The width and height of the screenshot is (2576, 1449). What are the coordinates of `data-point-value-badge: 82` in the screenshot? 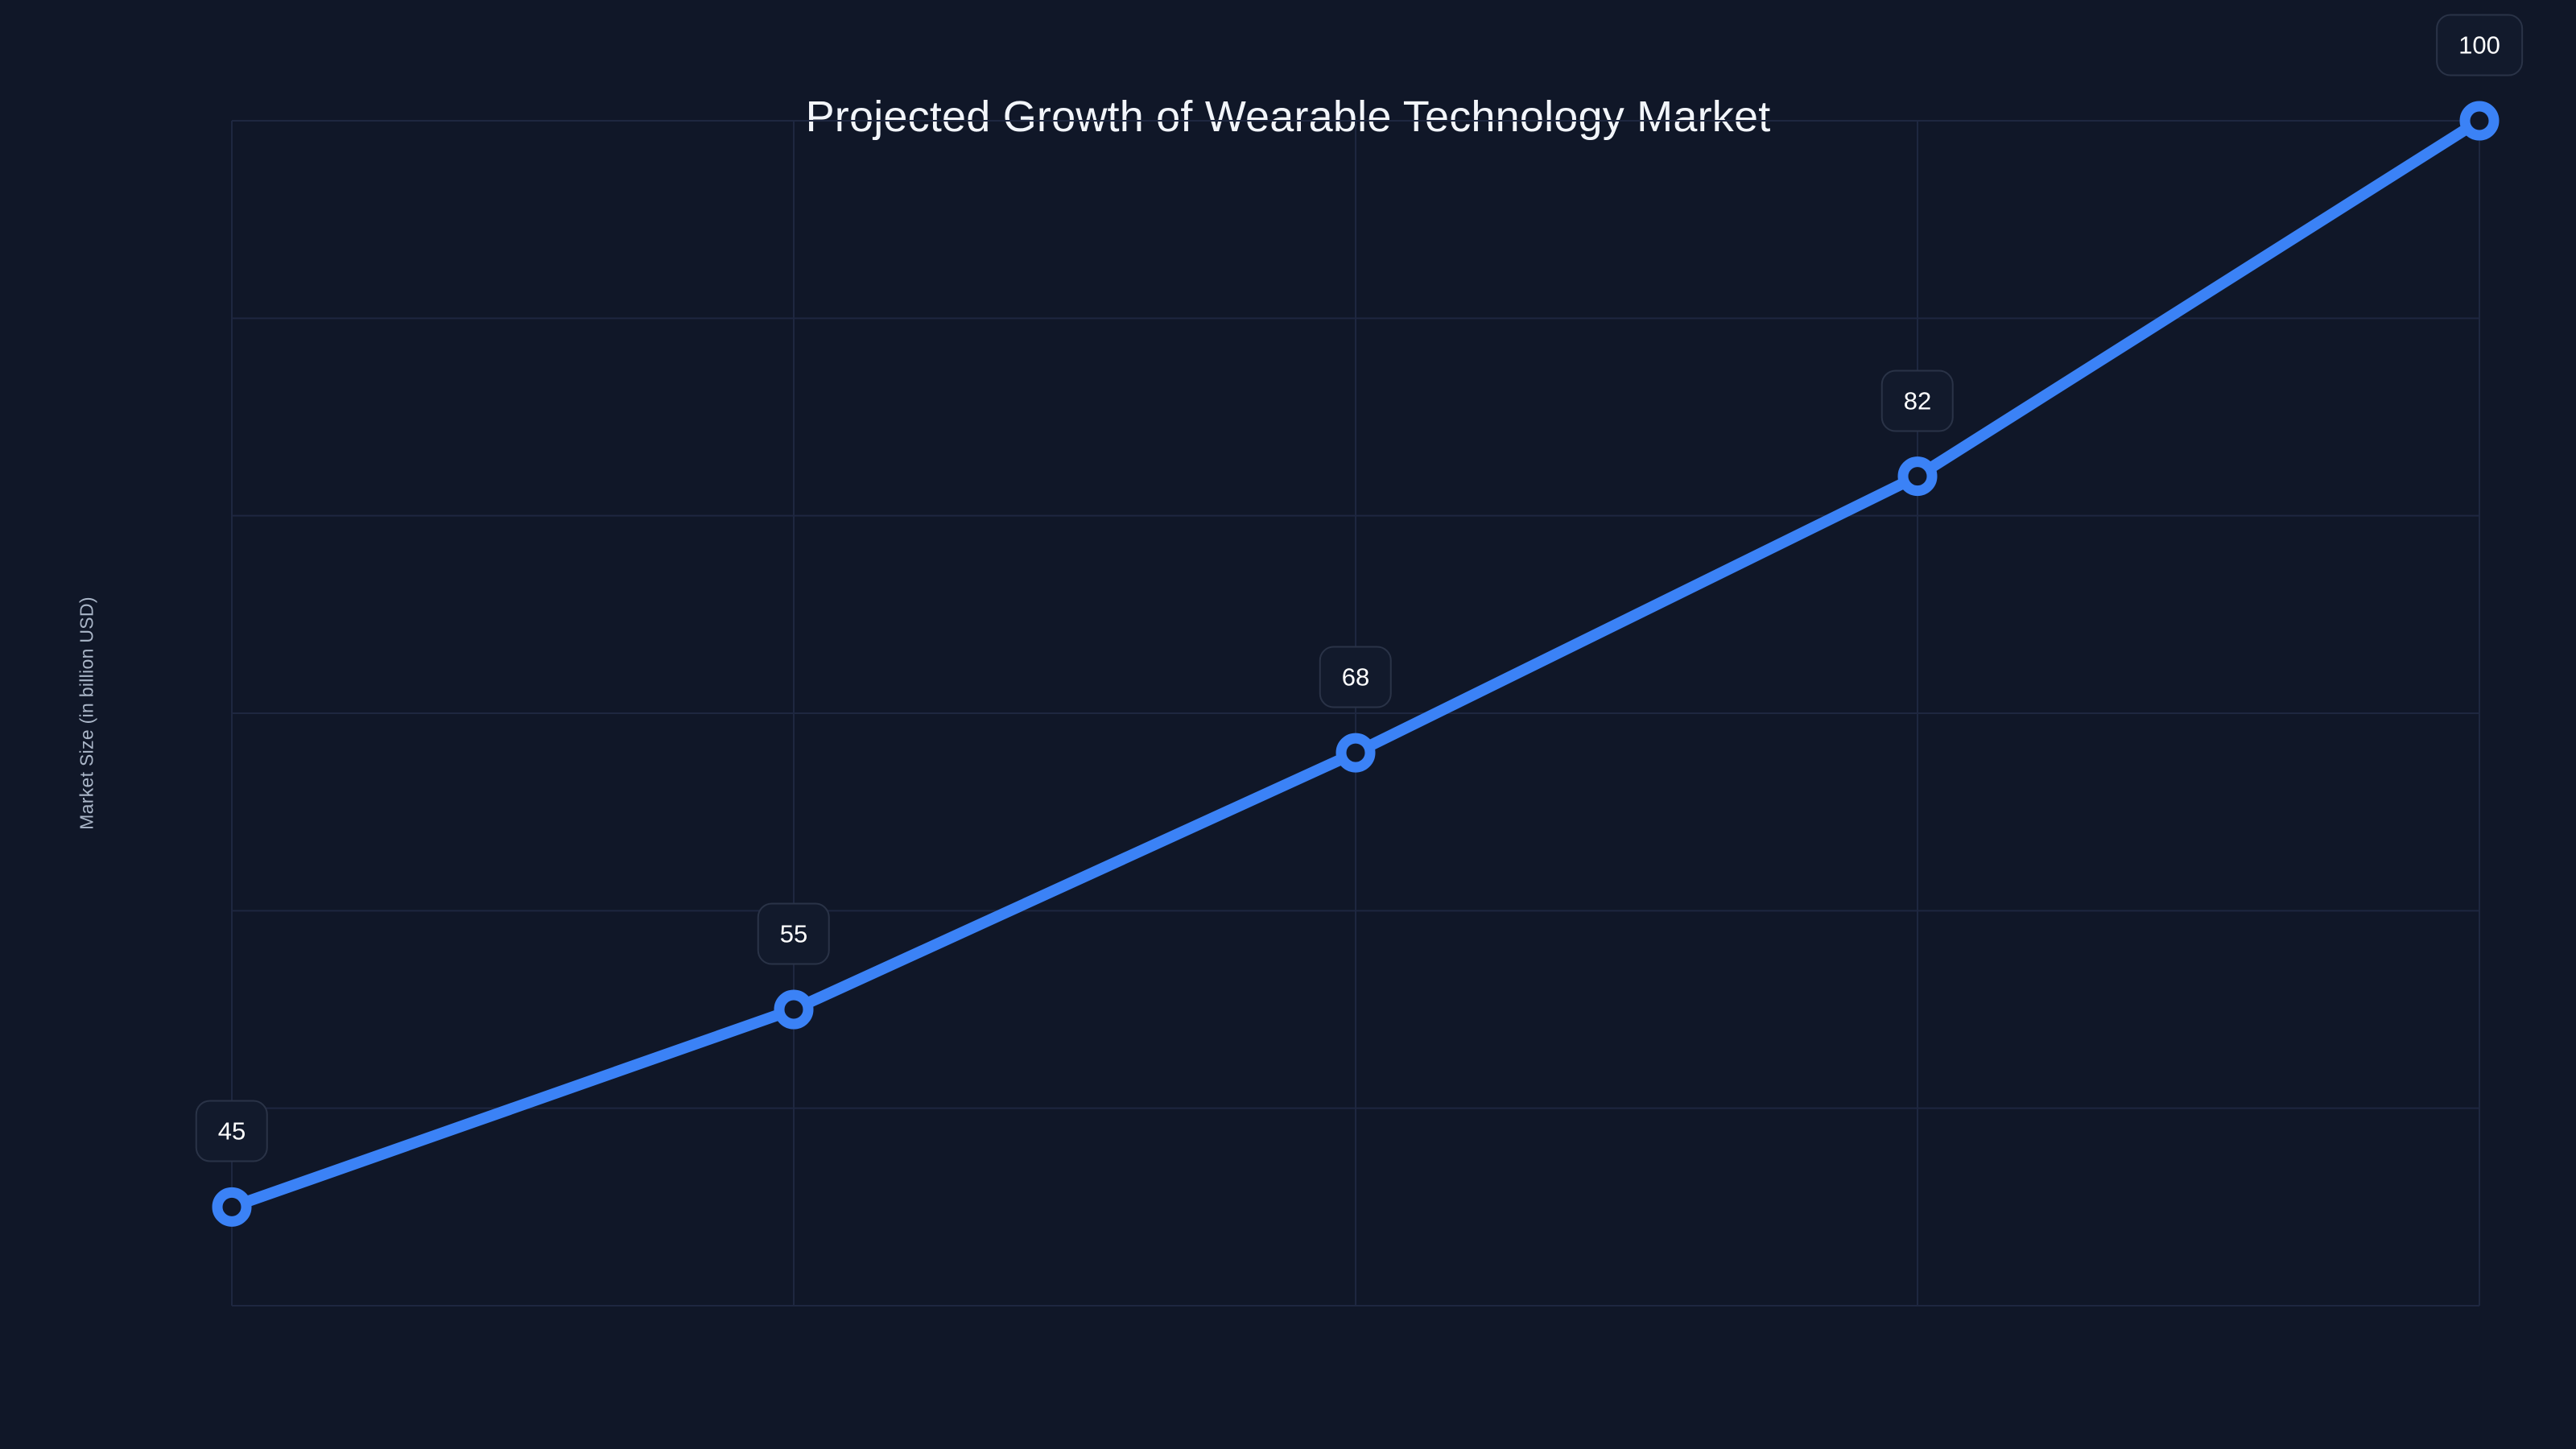 It's located at (1917, 400).